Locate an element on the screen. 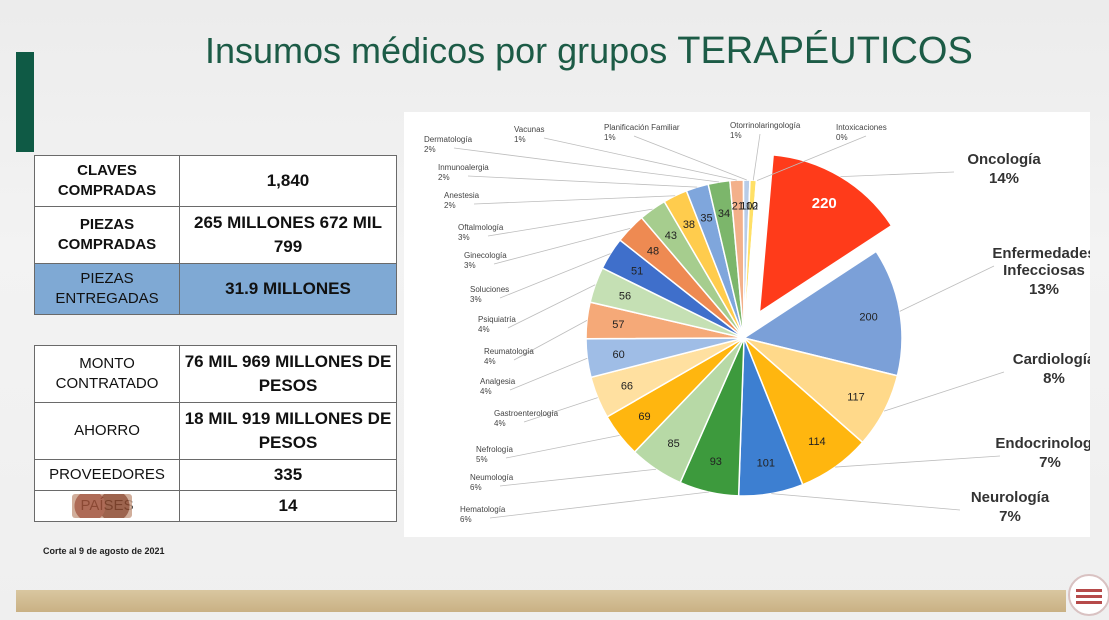 This screenshot has width=1109, height=620. logo-overlay is located at coordinates (102, 506).